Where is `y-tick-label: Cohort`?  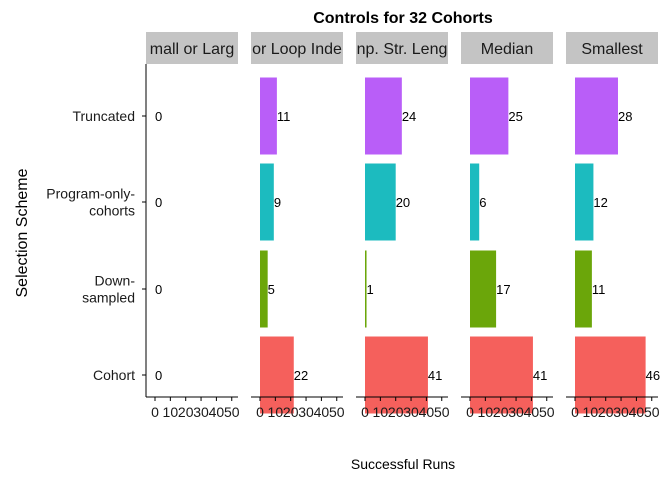
y-tick-label: Cohort is located at coordinates (114, 375).